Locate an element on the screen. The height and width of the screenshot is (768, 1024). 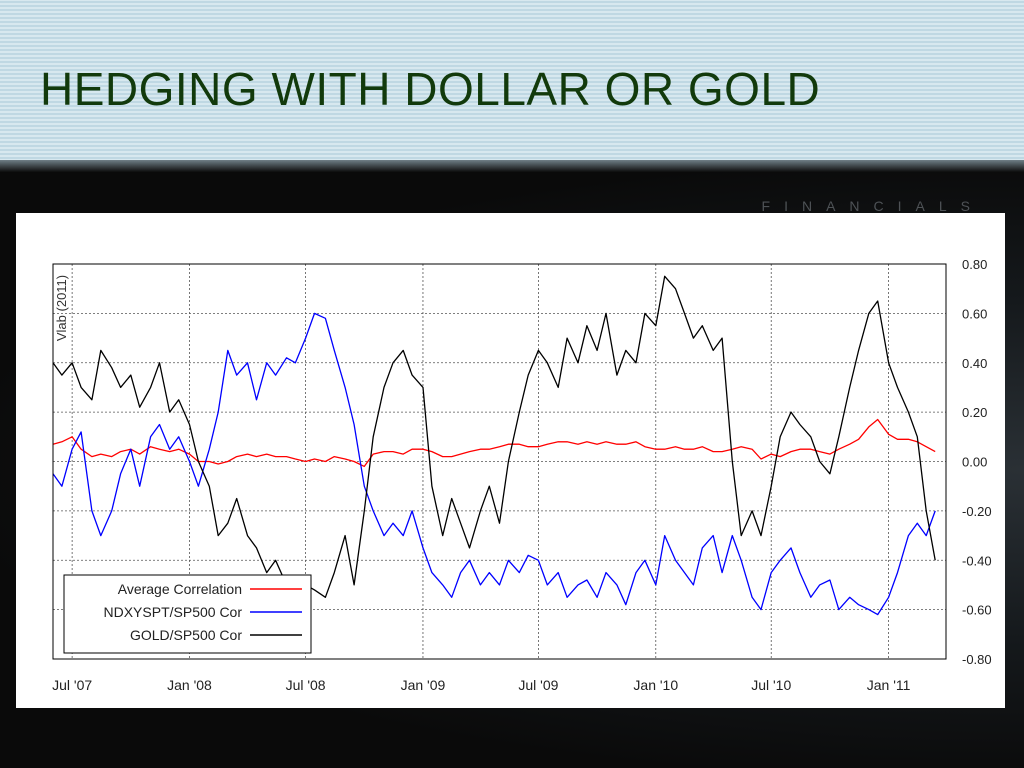
x-tick-label: Jul '09 is located at coordinates (538, 685).